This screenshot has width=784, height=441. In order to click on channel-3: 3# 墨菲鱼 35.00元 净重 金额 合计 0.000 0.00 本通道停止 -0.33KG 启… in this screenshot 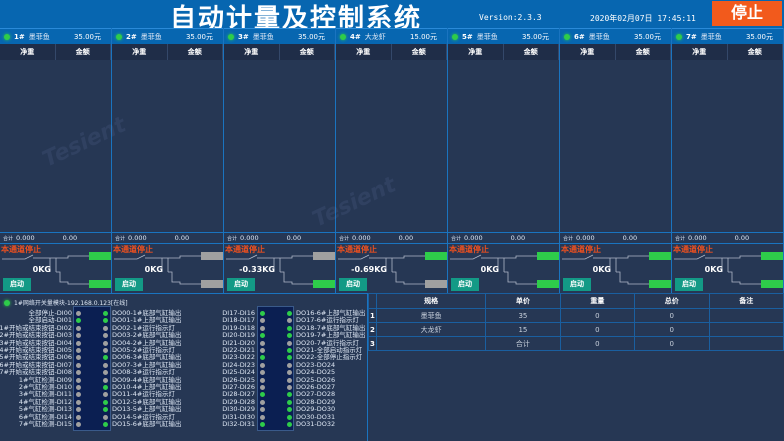, I will do `click(280, 160)`.